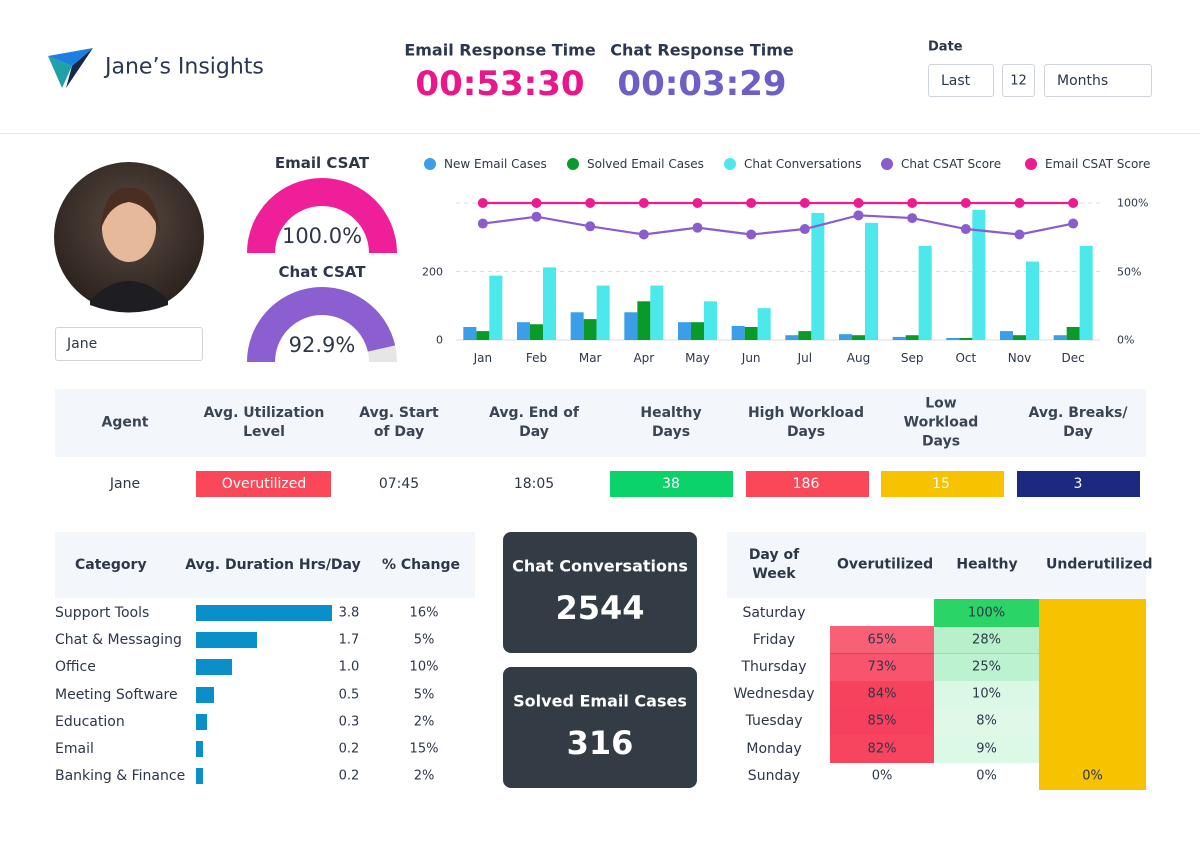 Image resolution: width=1200 pixels, height=847 pixels. I want to click on heatmap-label: 10%, so click(986, 694).